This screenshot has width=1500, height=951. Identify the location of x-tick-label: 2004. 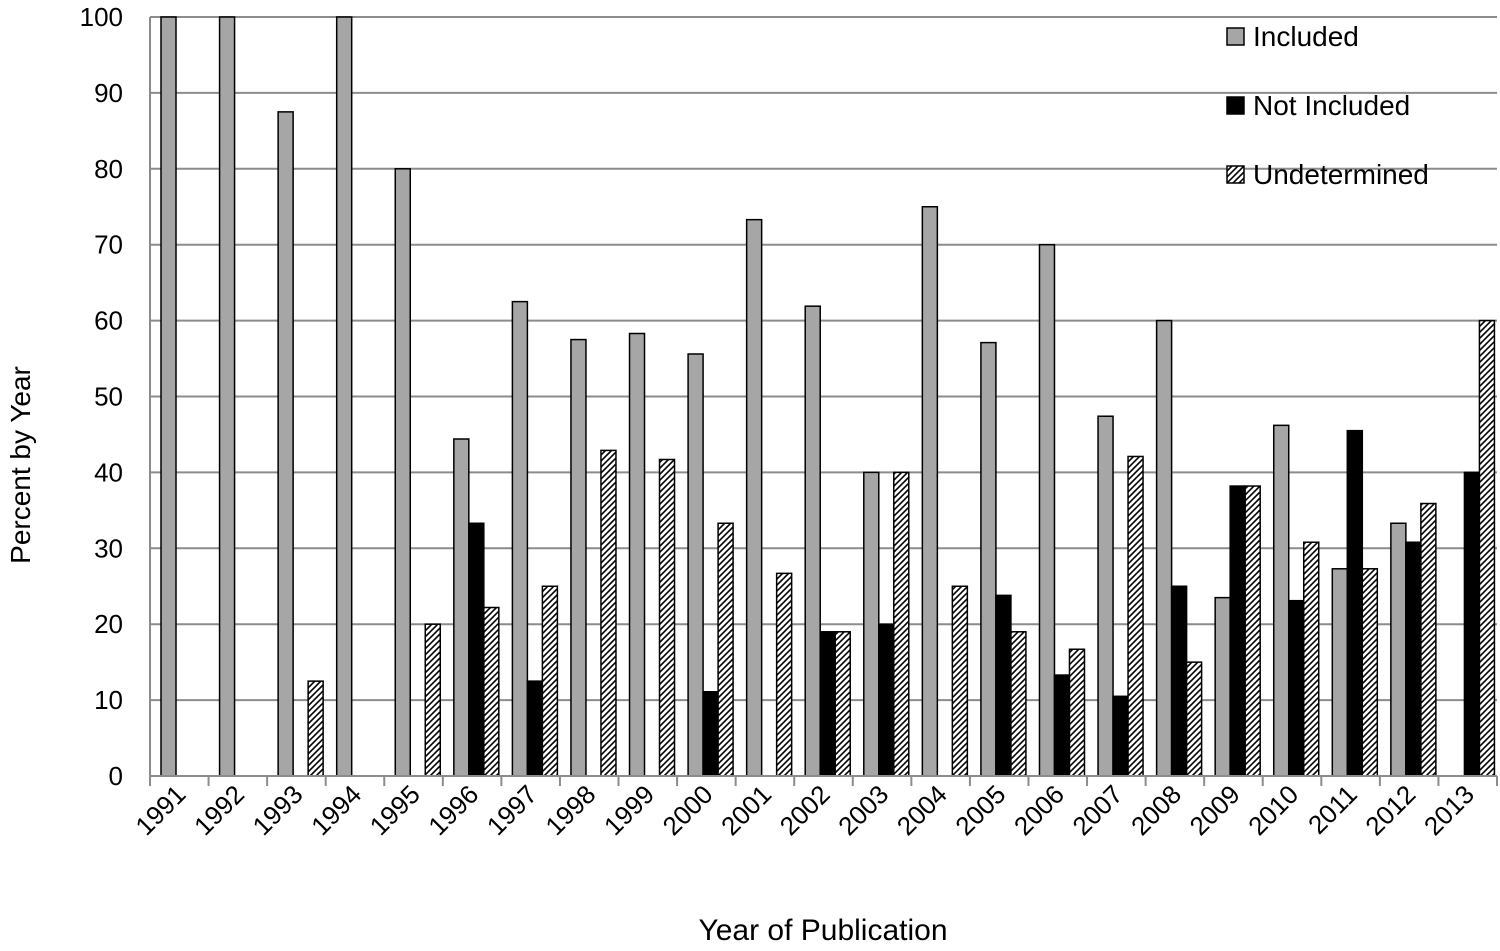
(922, 810).